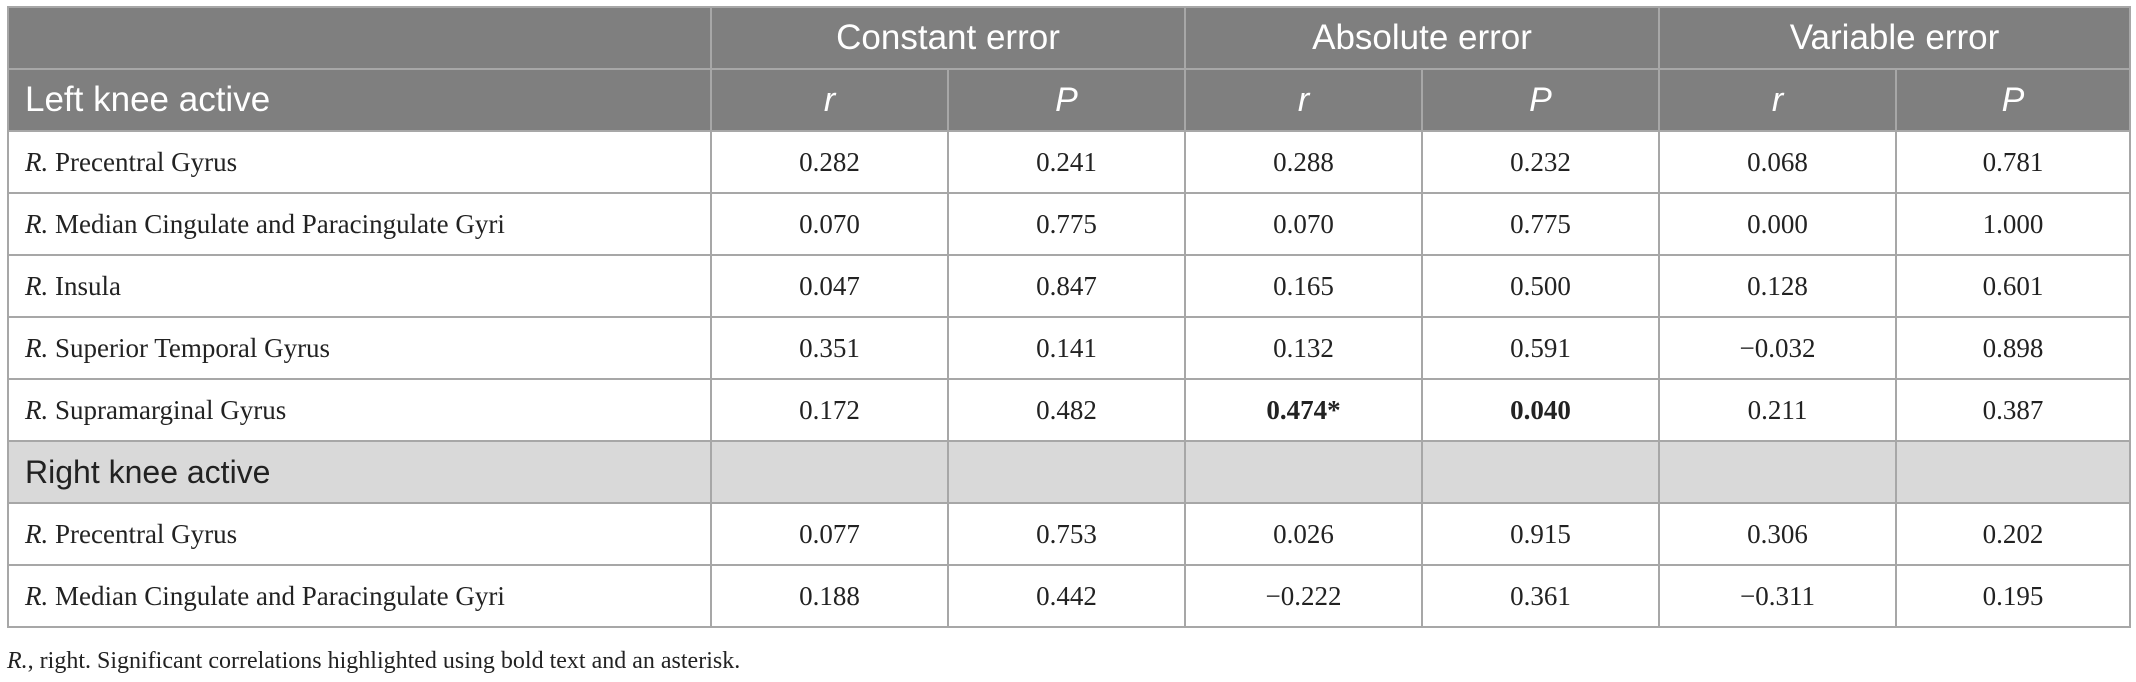 This screenshot has width=2136, height=682. Describe the element at coordinates (359, 348) in the screenshot. I see `region-label: R. Superior Temporal Gyrus` at that location.